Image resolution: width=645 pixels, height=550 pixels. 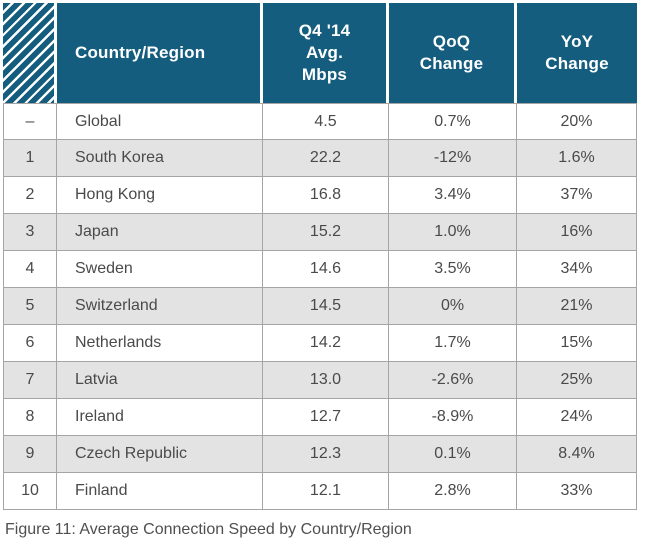 I want to click on cell-qoq-change: 0%, so click(x=453, y=306).